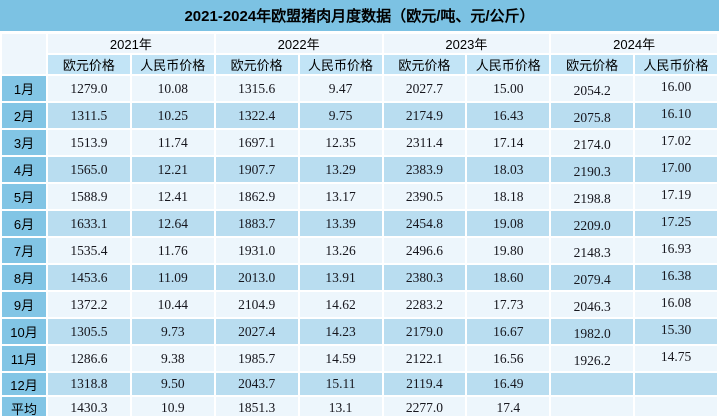 This screenshot has height=416, width=719. I want to click on price-cell: 17.73, so click(508, 304).